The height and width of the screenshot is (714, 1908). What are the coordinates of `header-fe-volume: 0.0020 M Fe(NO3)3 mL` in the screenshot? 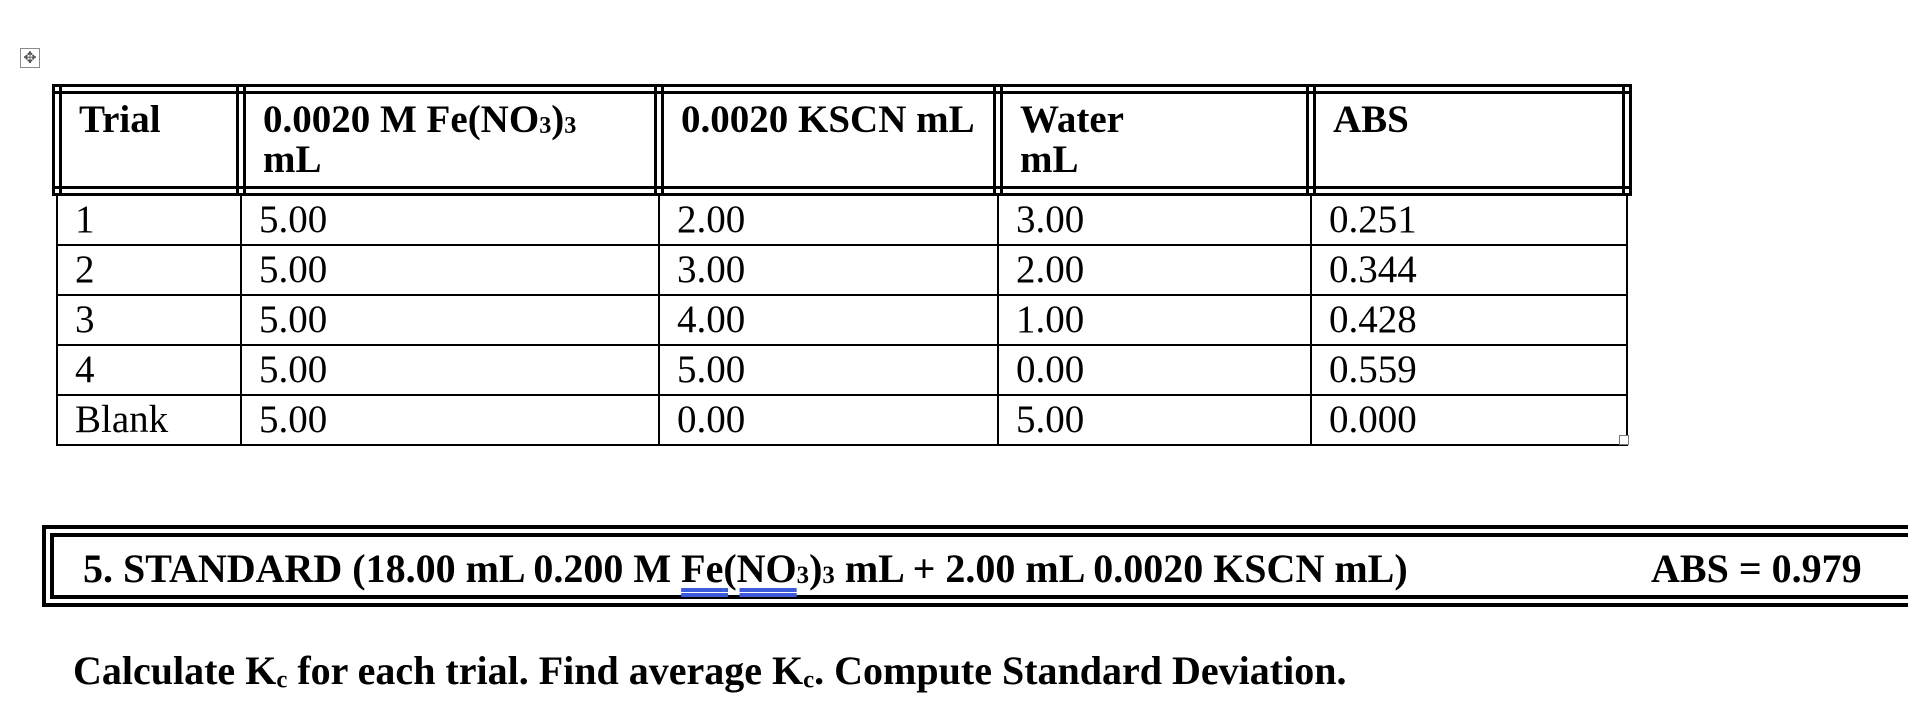 It's located at (450, 140).